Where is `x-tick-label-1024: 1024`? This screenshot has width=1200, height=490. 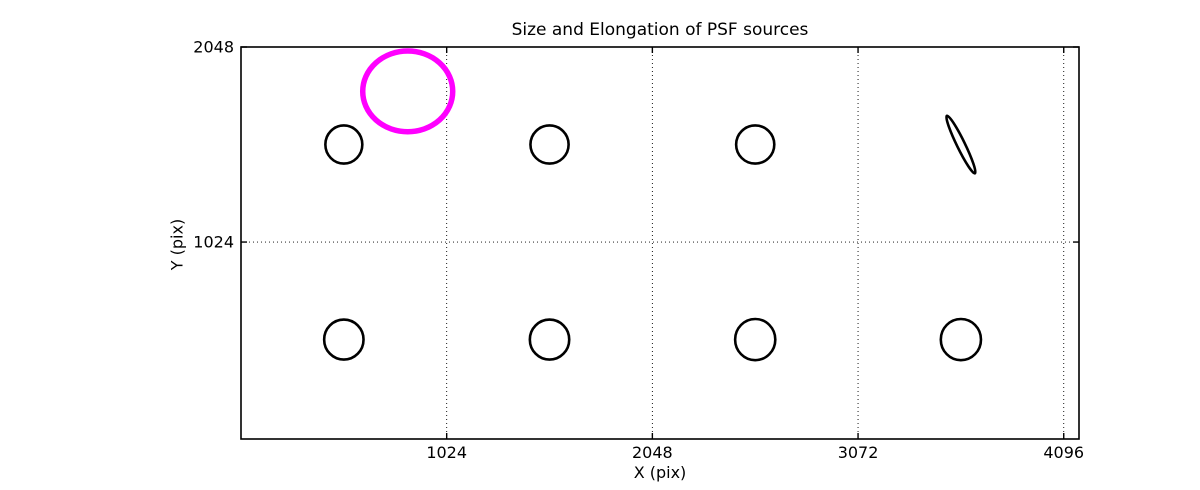 x-tick-label-1024: 1024 is located at coordinates (446, 452).